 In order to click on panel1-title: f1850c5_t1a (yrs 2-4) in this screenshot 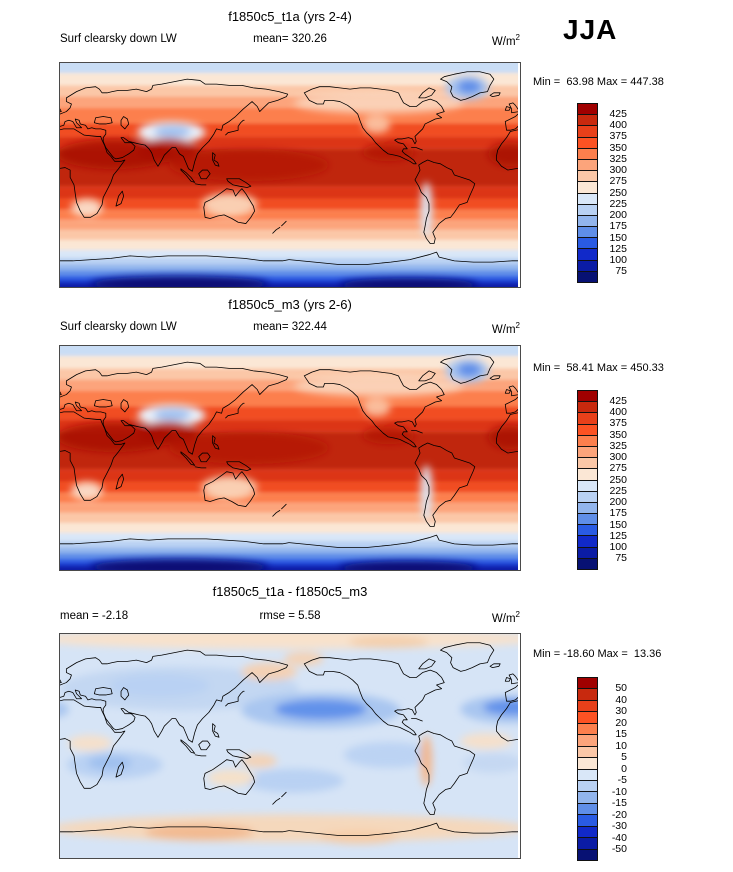, I will do `click(290, 16)`.